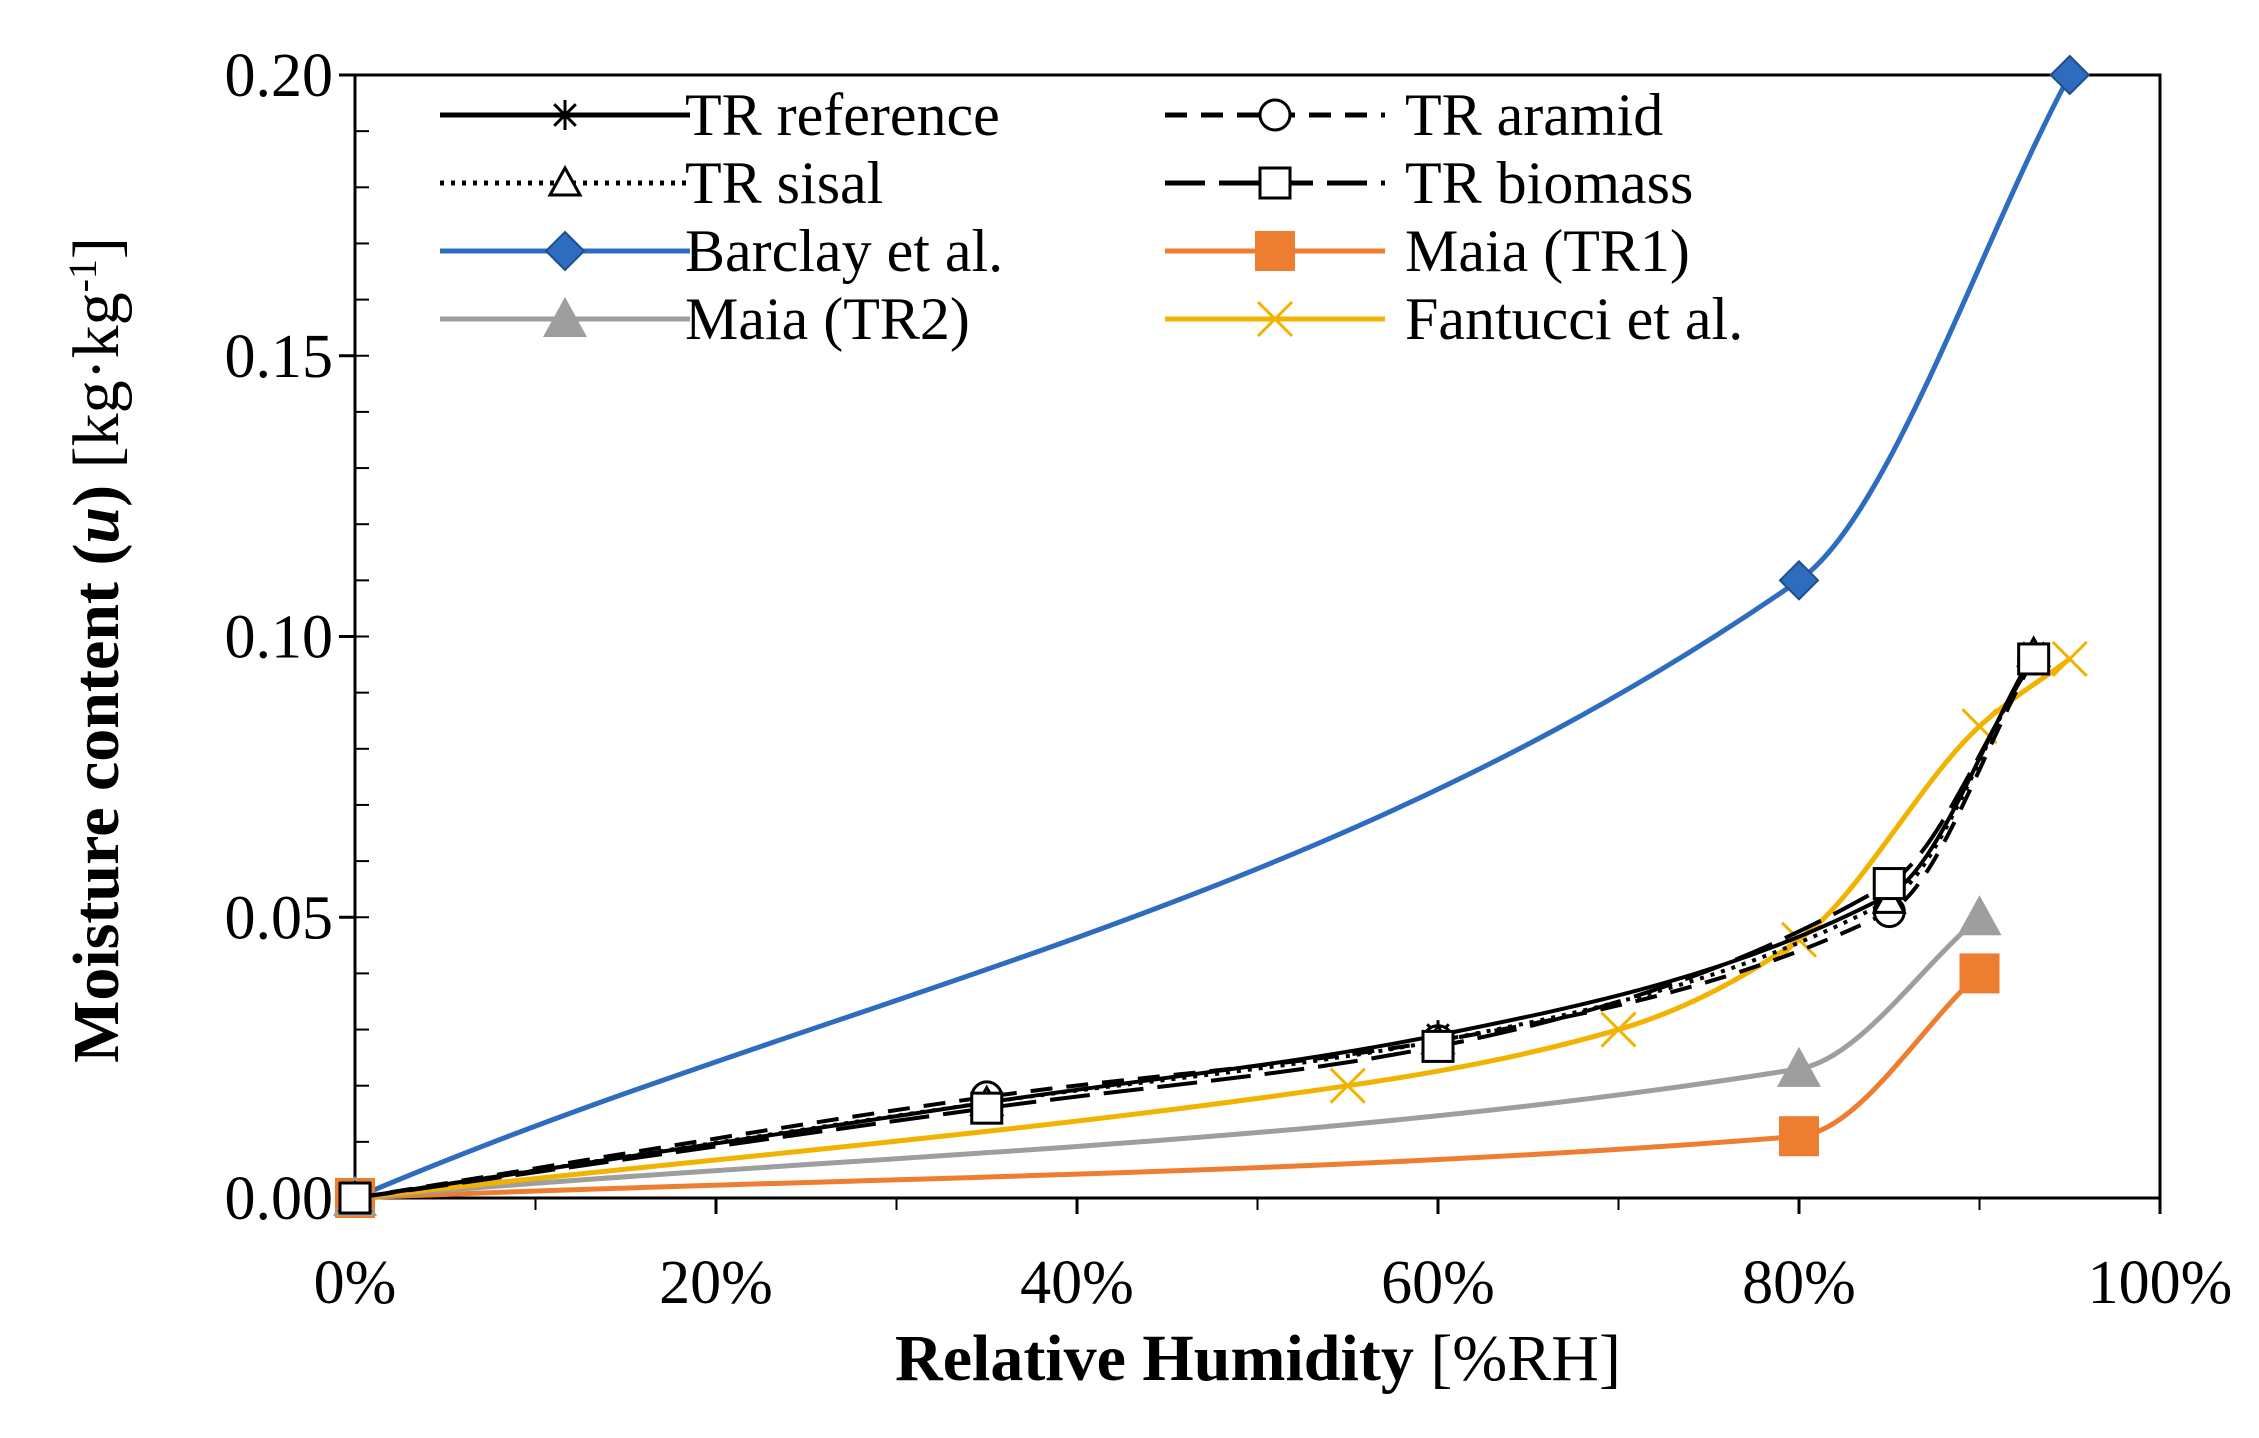 The width and height of the screenshot is (2259, 1438). I want to click on y-axis-title: Moisture content (u) [kg·kg-1], so click(96, 650).